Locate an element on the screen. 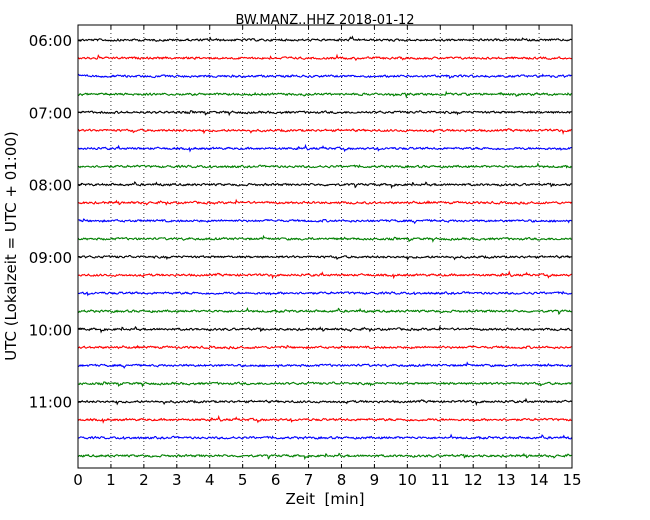  x-tick-label: 9 is located at coordinates (375, 480).